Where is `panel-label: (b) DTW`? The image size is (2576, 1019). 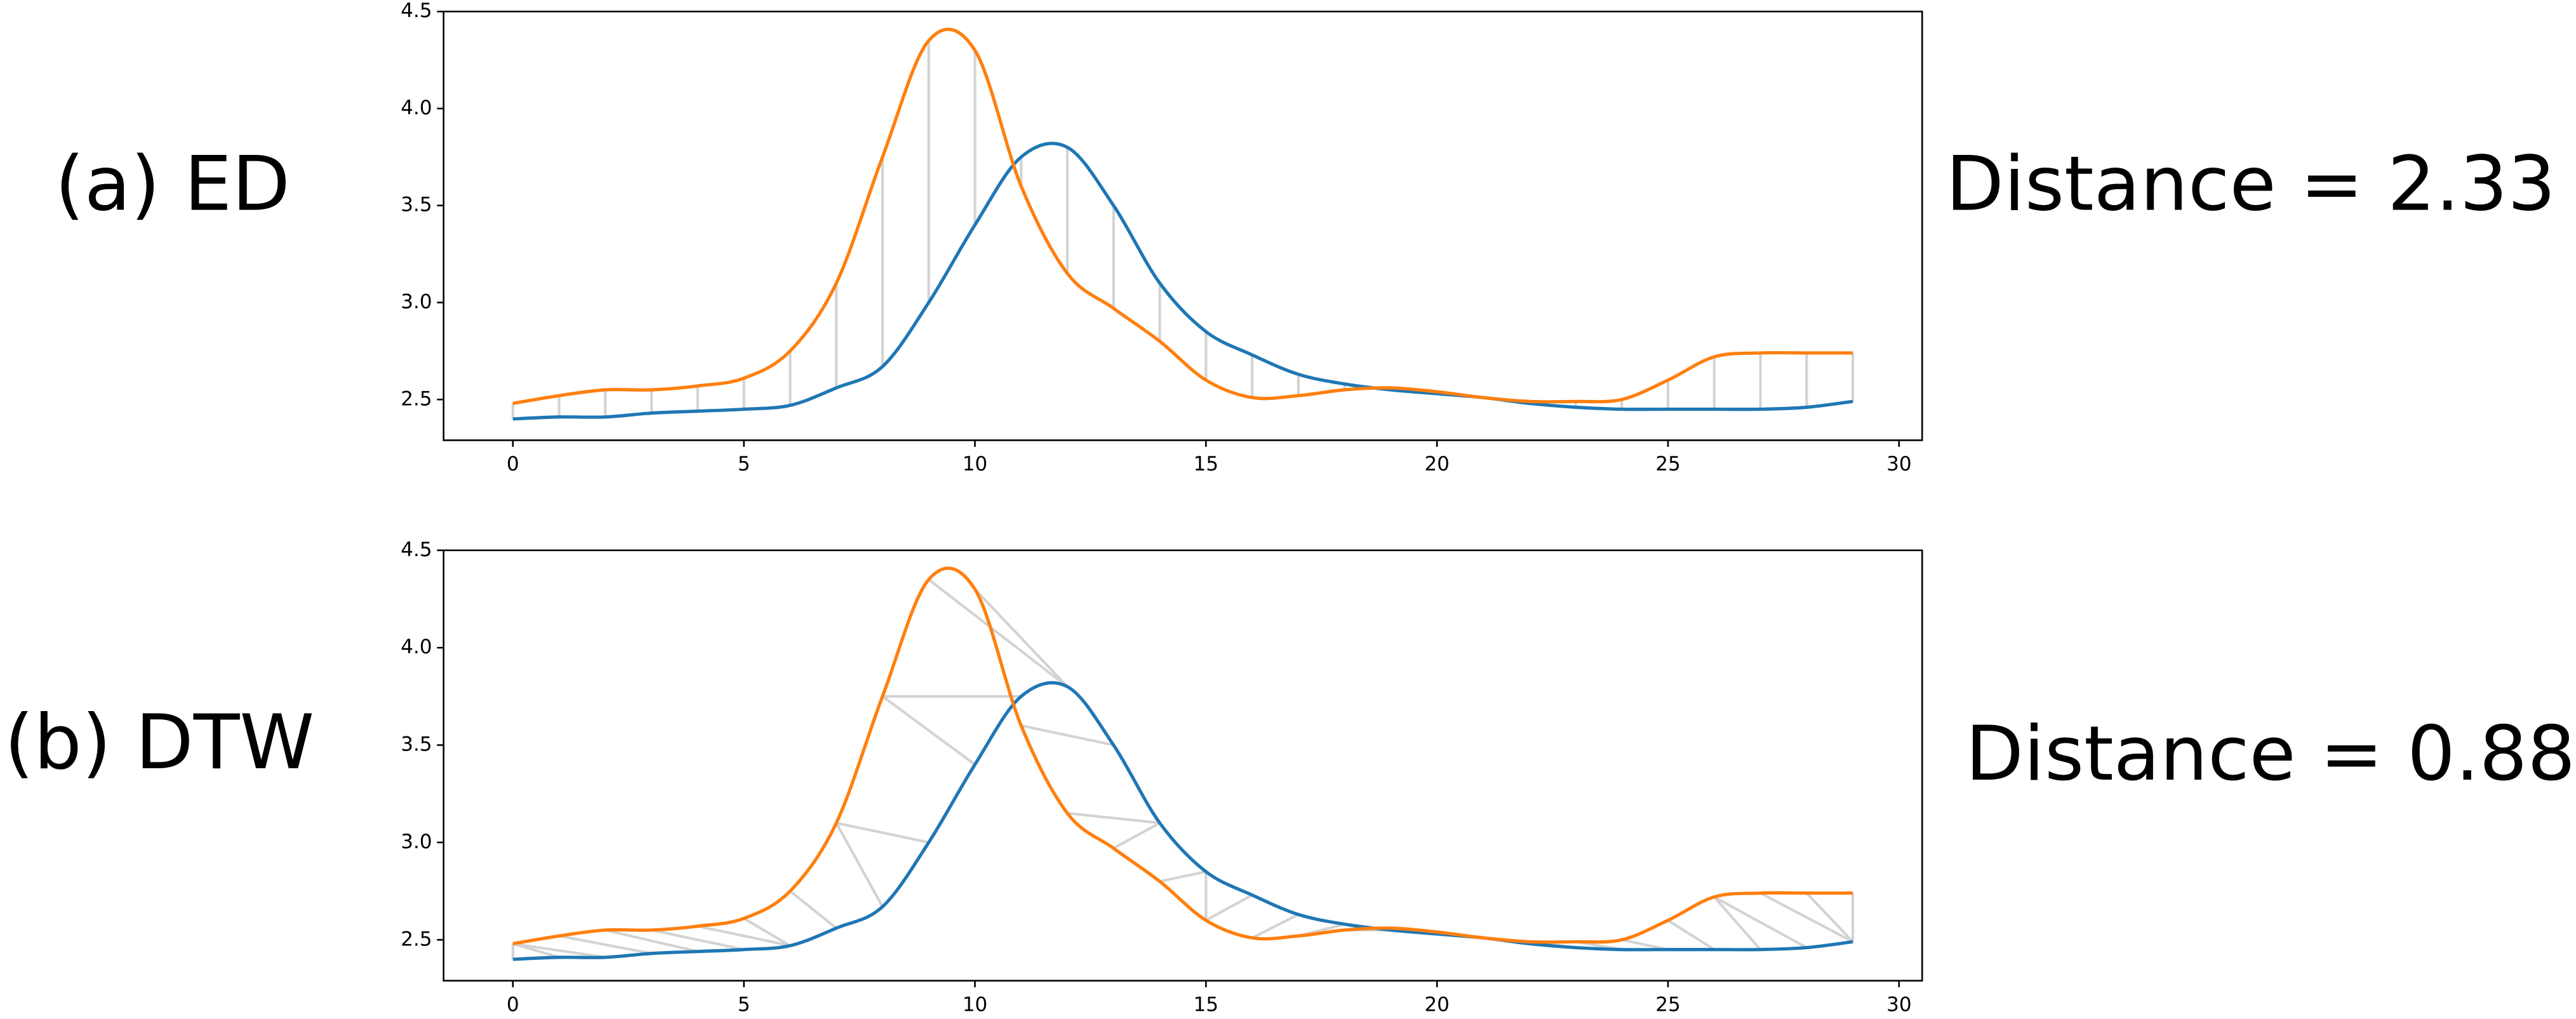 panel-label: (b) DTW is located at coordinates (159, 743).